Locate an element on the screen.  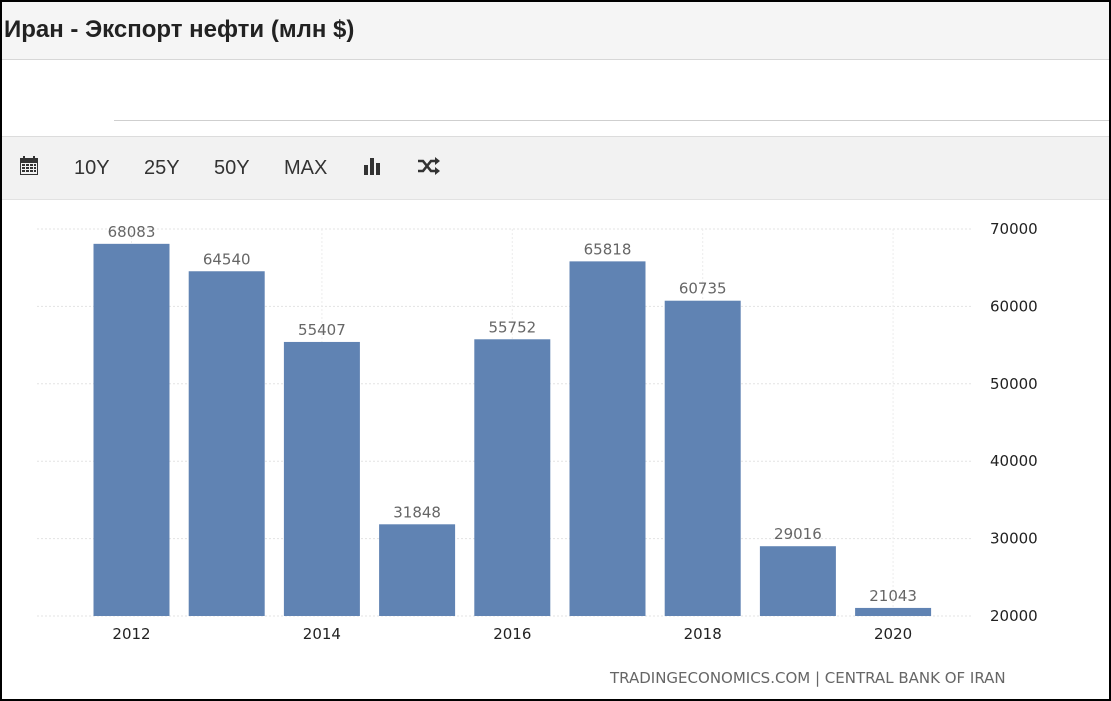
calendar-icon is located at coordinates (29, 168).